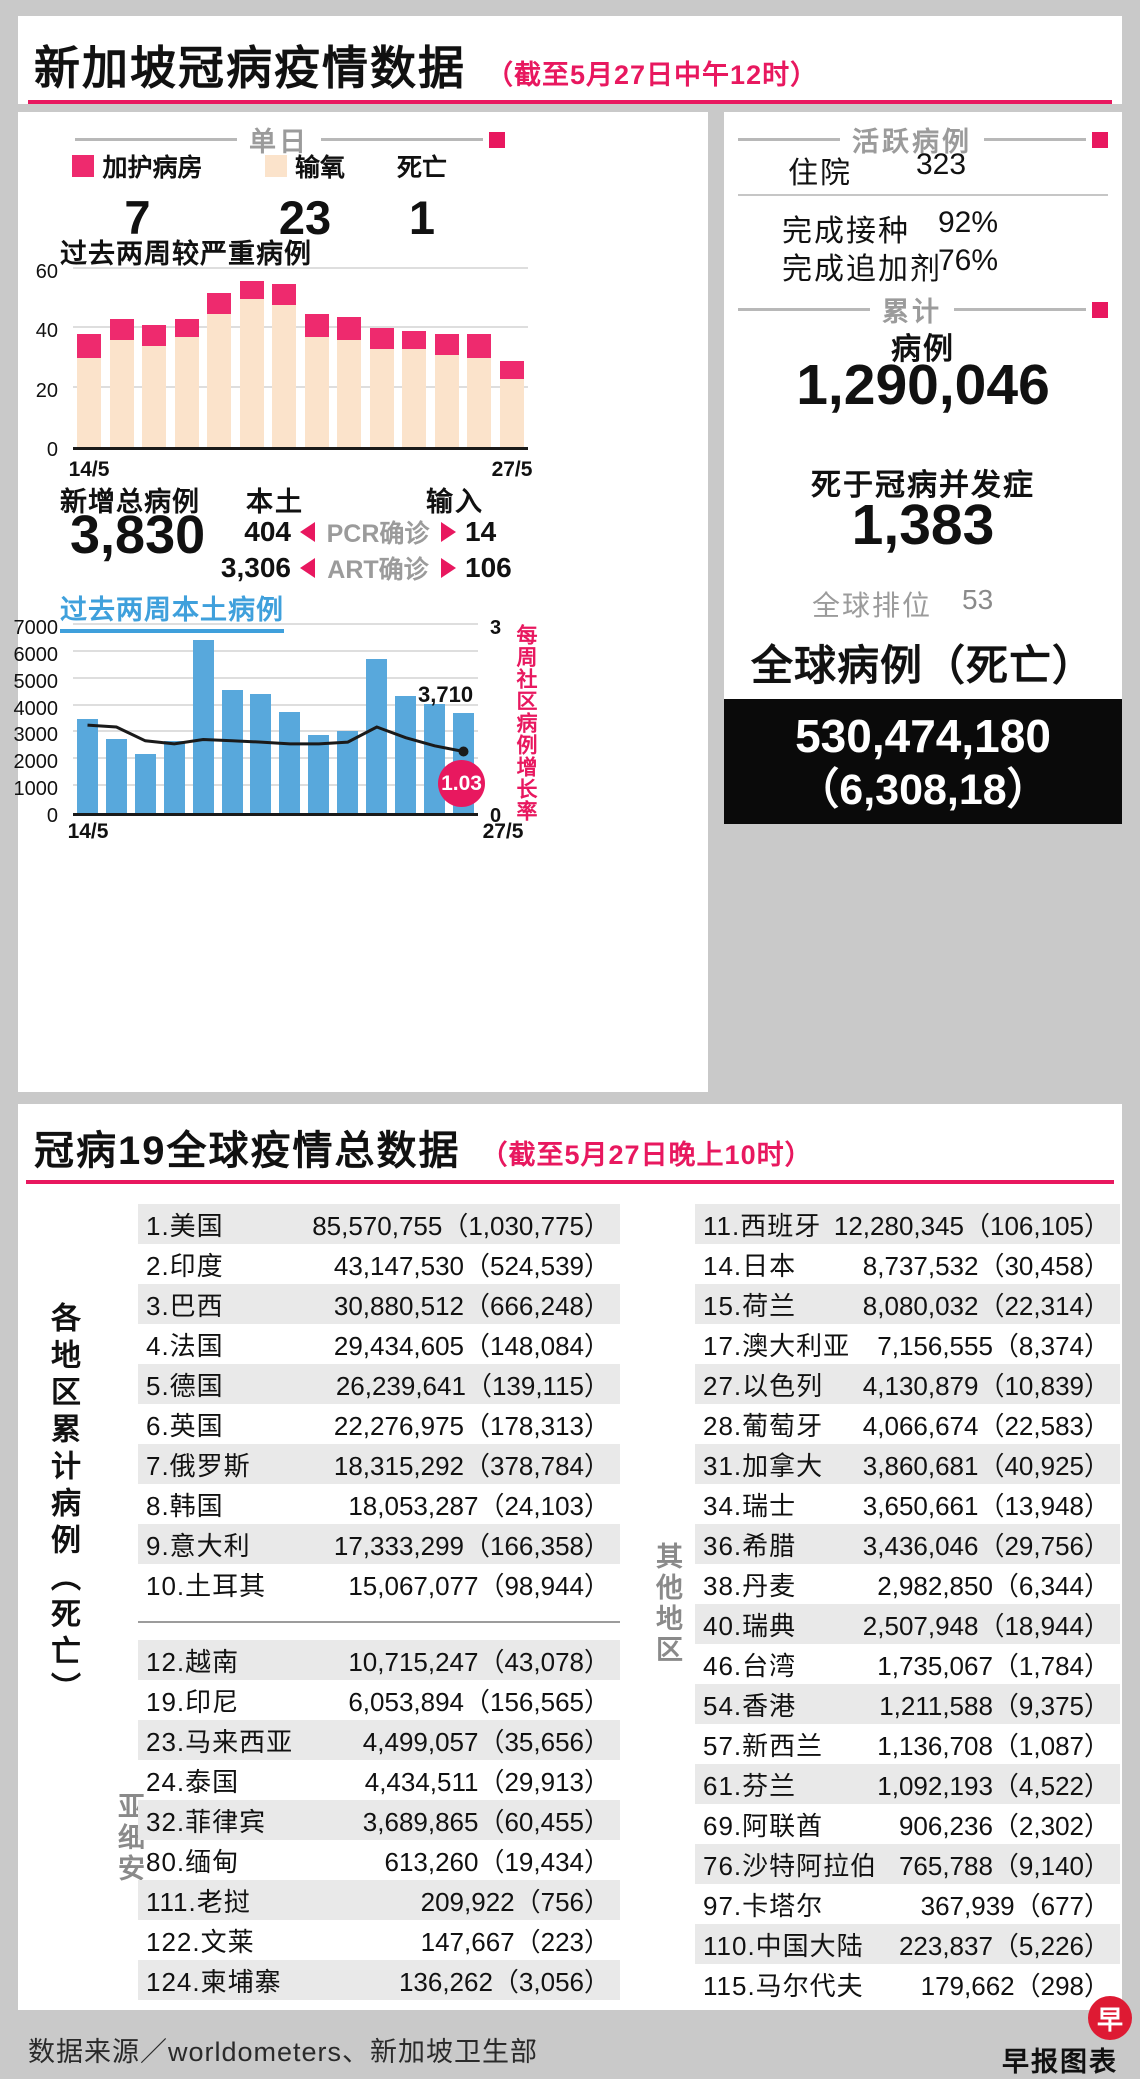  What do you see at coordinates (907, 1344) in the screenshot?
I see `table-row: 17.澳大利亚 7,156,555（8,374）` at bounding box center [907, 1344].